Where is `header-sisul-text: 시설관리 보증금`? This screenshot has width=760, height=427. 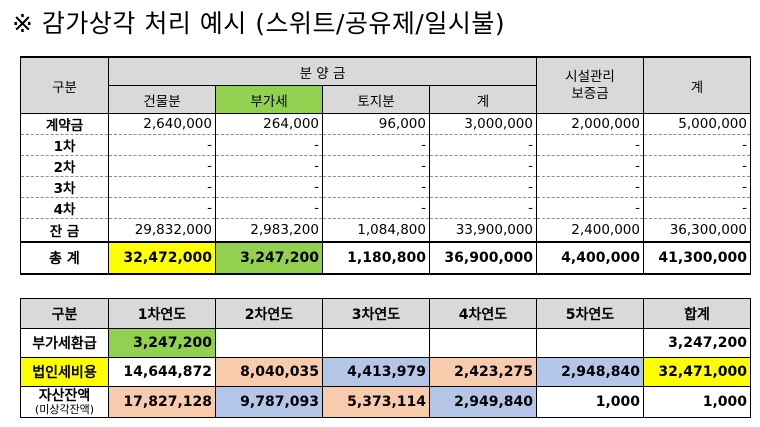
header-sisul-text: 시설관리 보증금 is located at coordinates (590, 85).